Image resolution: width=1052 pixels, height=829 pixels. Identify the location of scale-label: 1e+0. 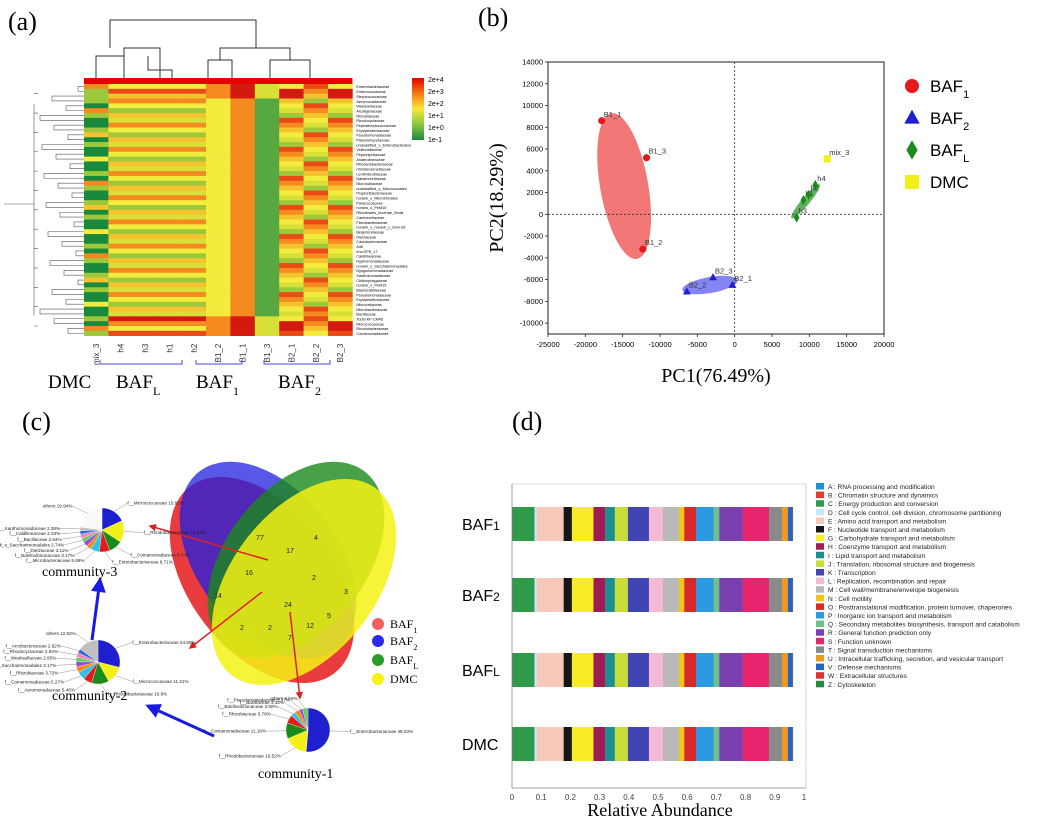
(436, 128).